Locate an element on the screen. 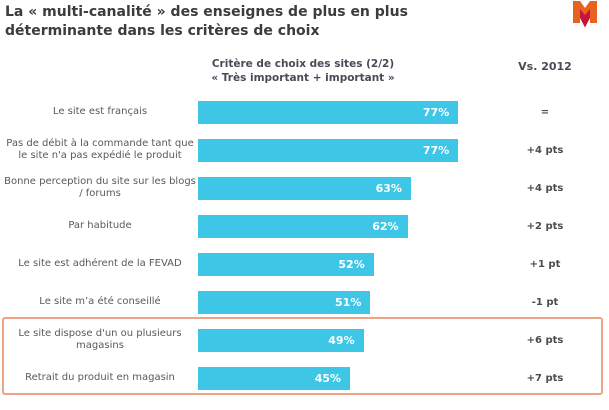  row-vs-value: = is located at coordinates (545, 112).